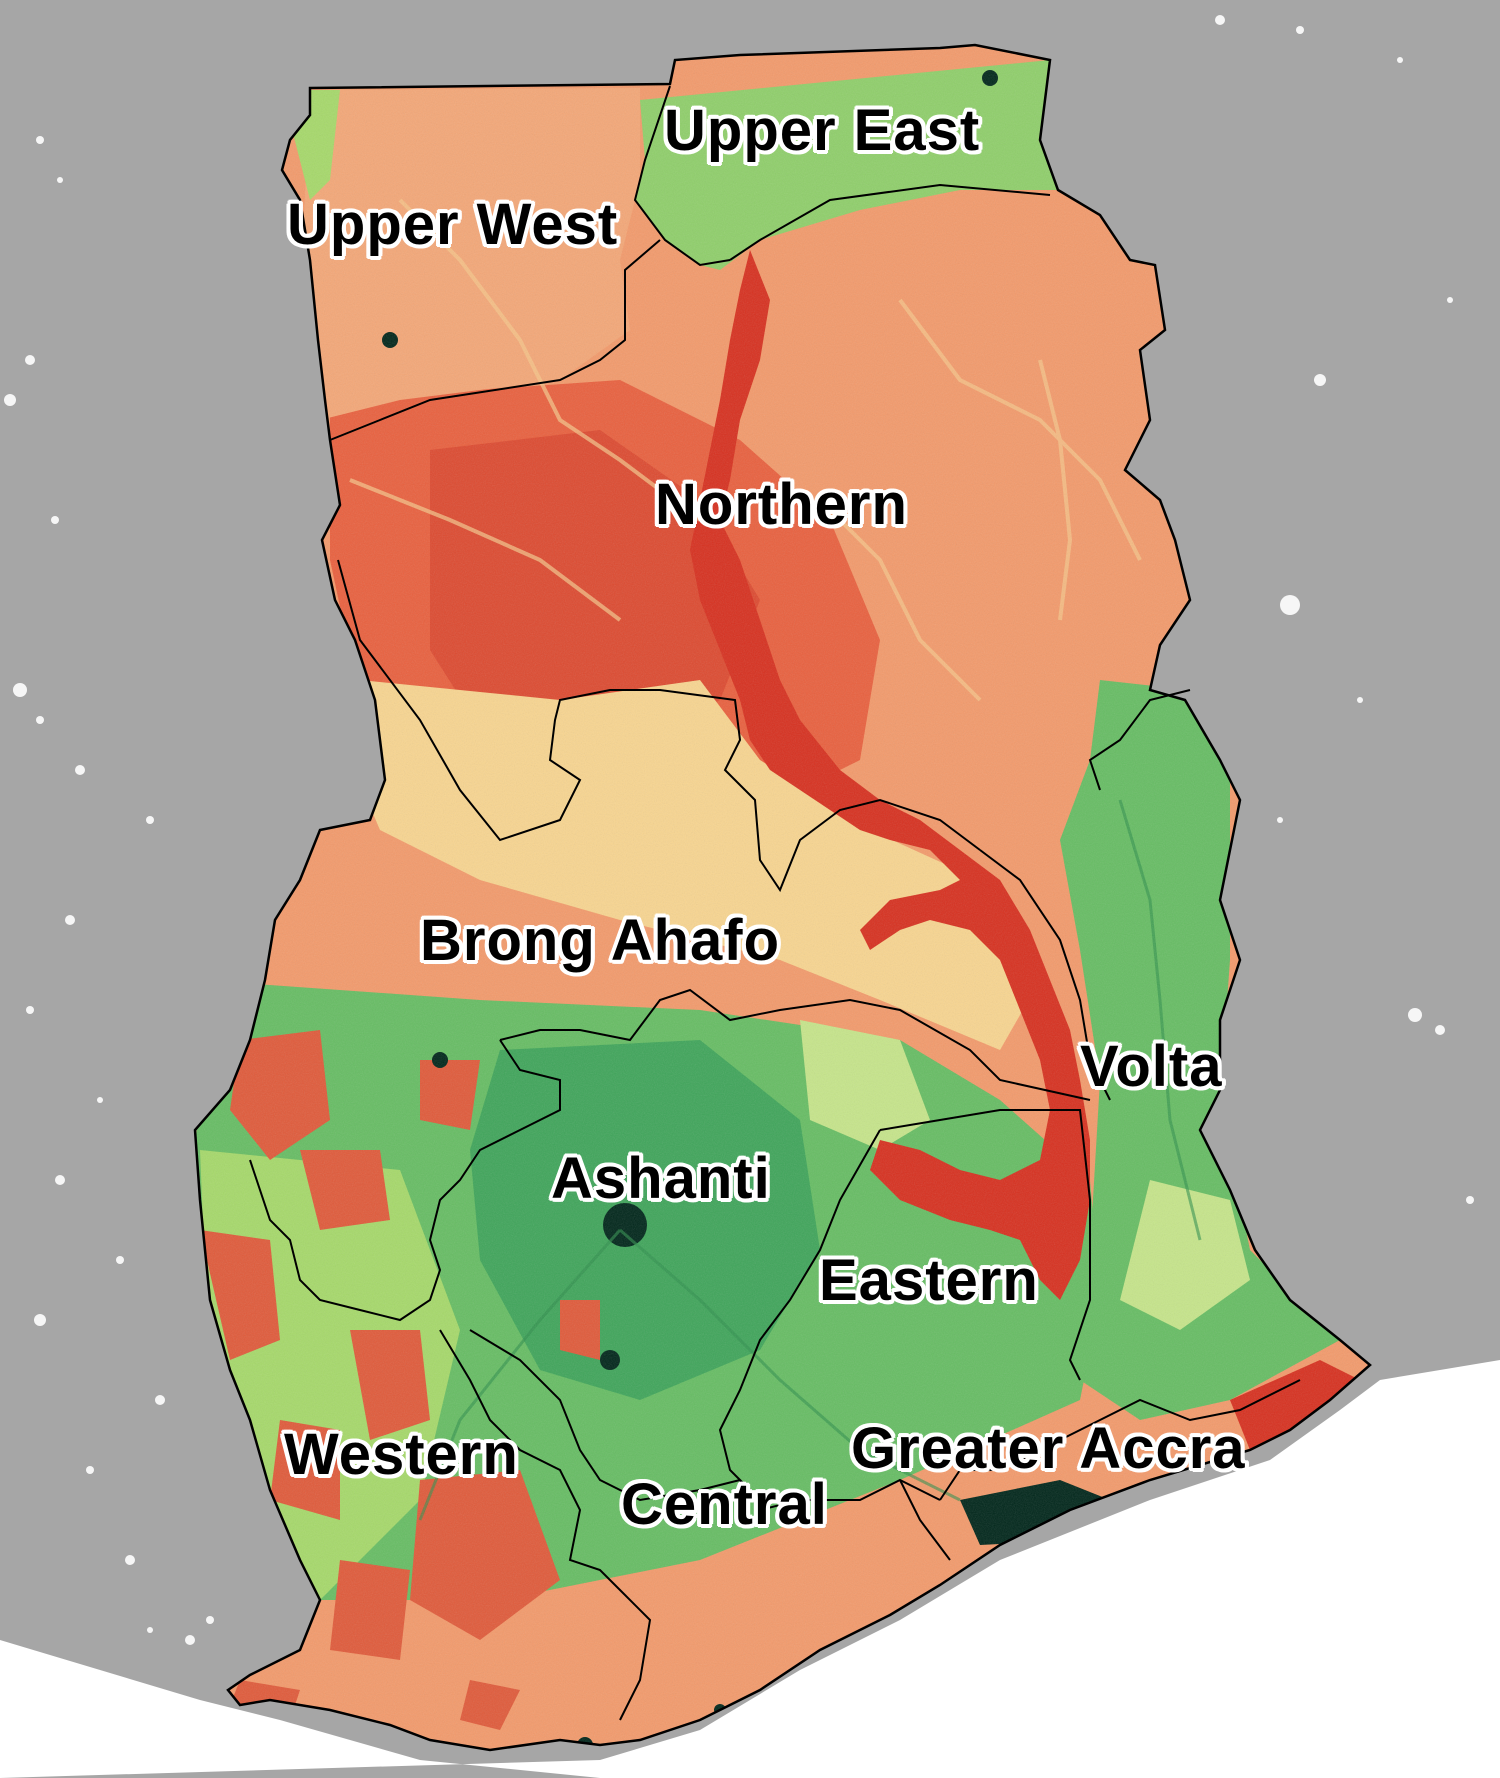  I want to click on label-northern: Northern, so click(781, 504).